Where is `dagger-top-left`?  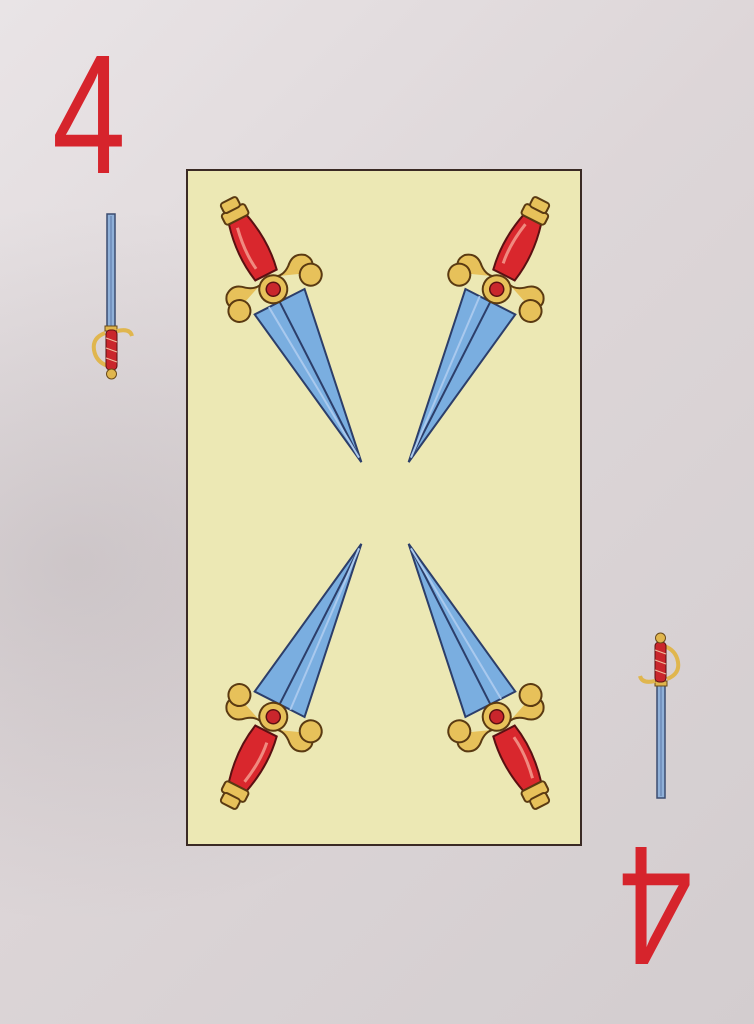
dagger-top-left is located at coordinates (298, 331).